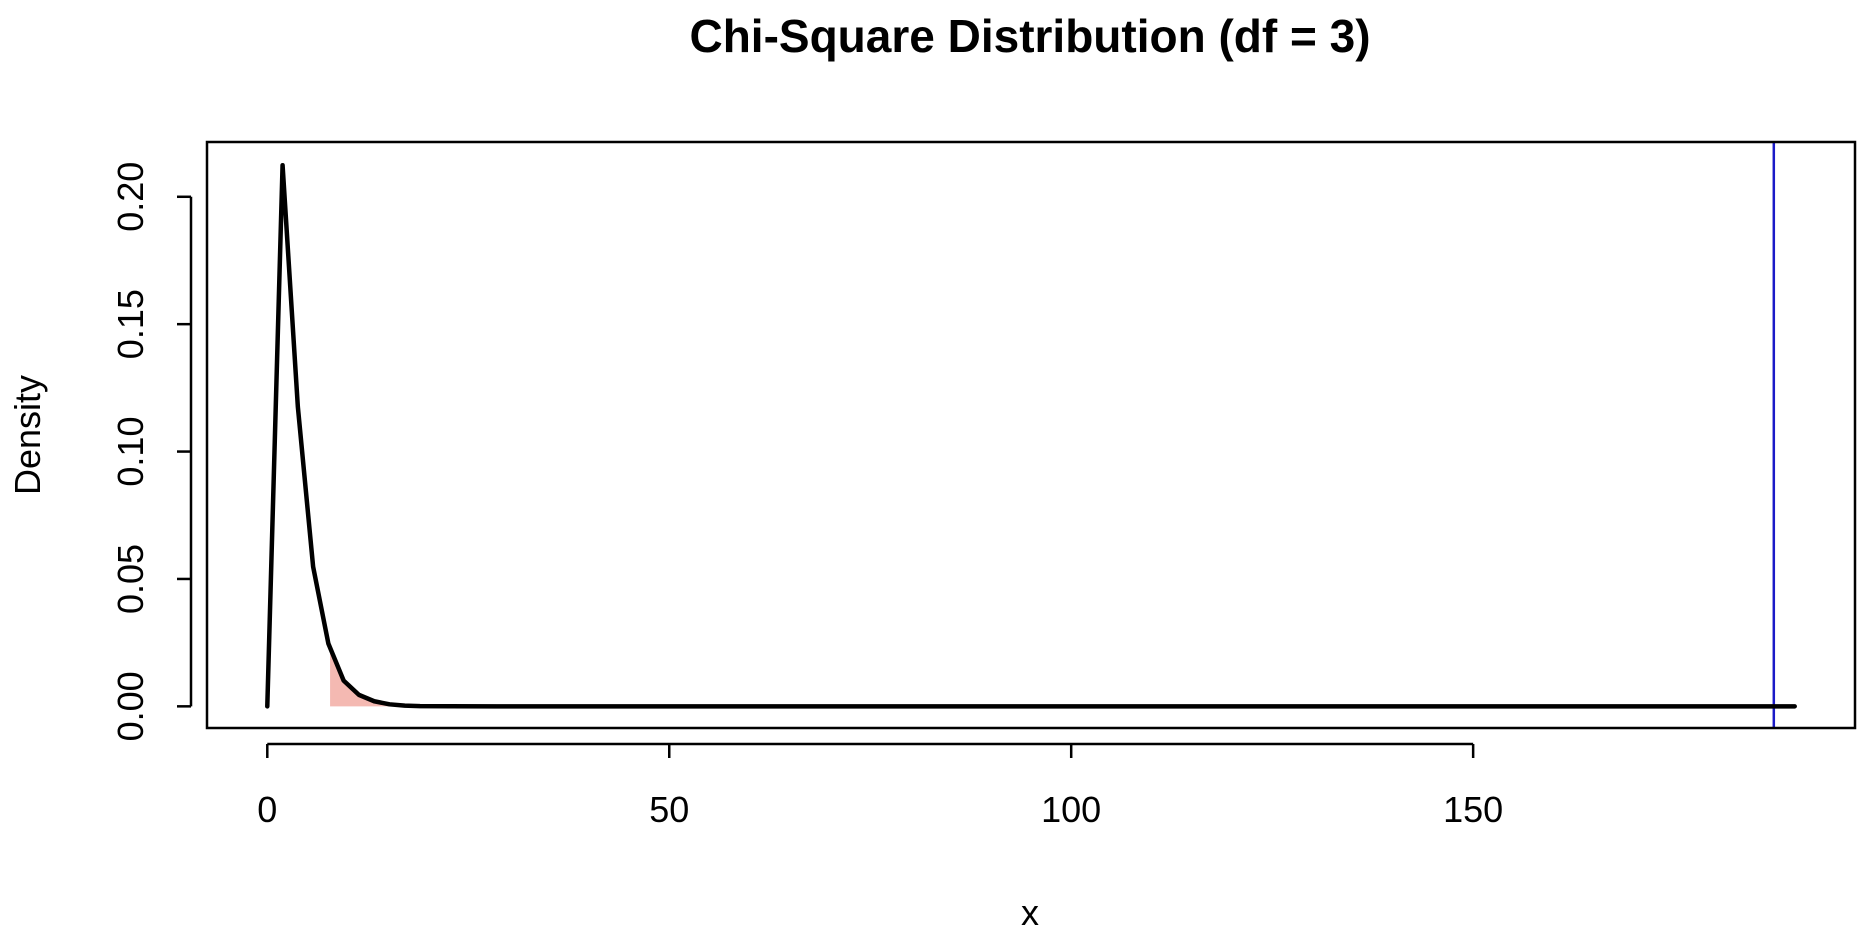 Image resolution: width=1866 pixels, height=932 pixels. What do you see at coordinates (1030, 912) in the screenshot?
I see `x-axis-label: x` at bounding box center [1030, 912].